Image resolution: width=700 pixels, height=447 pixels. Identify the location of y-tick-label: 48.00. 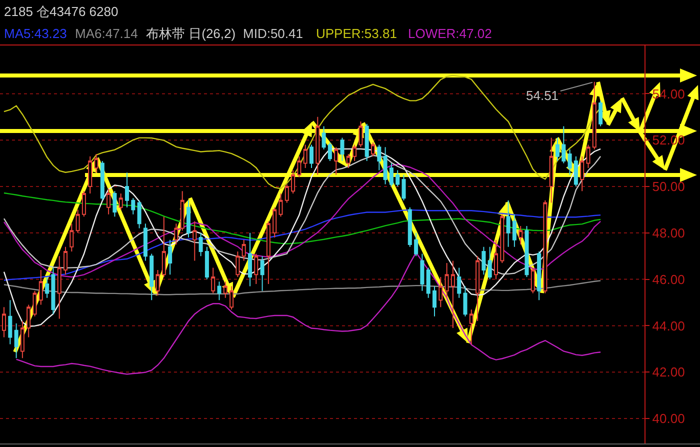
(668, 232).